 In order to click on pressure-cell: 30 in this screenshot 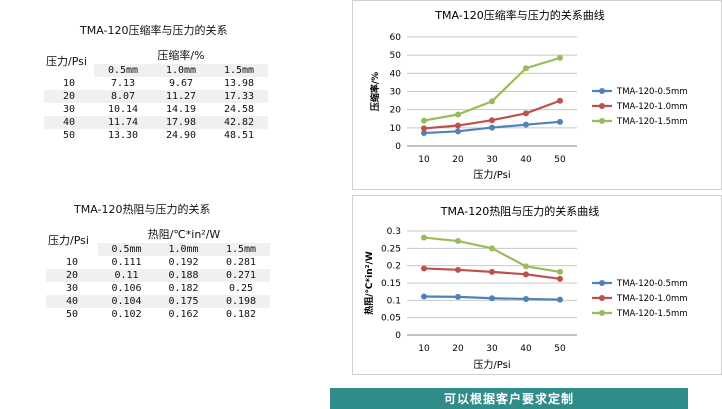, I will do `click(69, 109)`.